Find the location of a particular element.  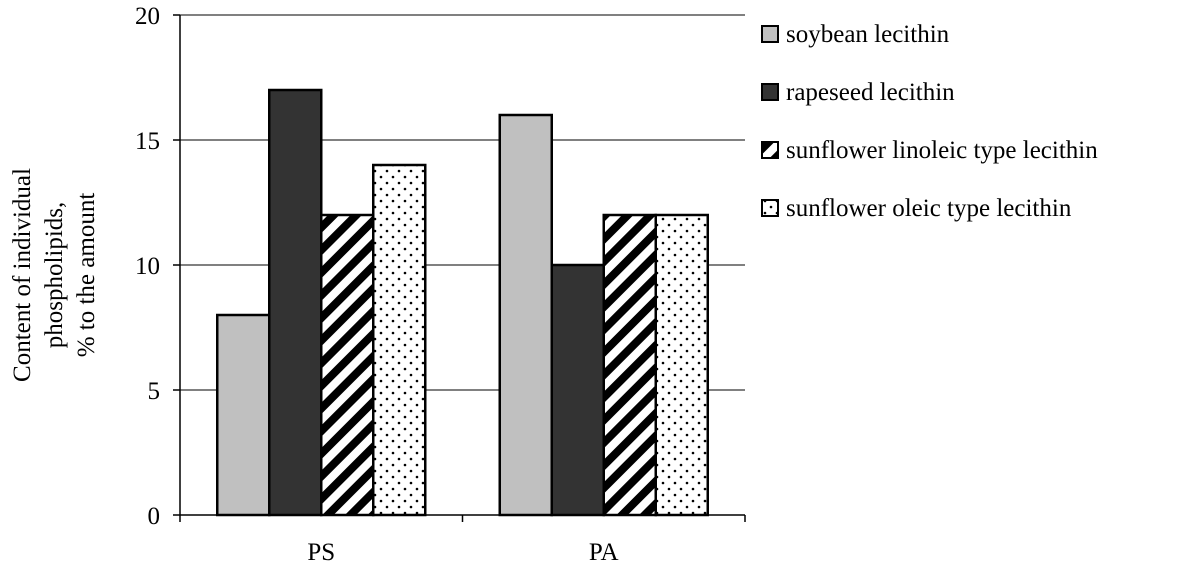

y-axis-title-line: phospholipids, is located at coordinates (54, 275).